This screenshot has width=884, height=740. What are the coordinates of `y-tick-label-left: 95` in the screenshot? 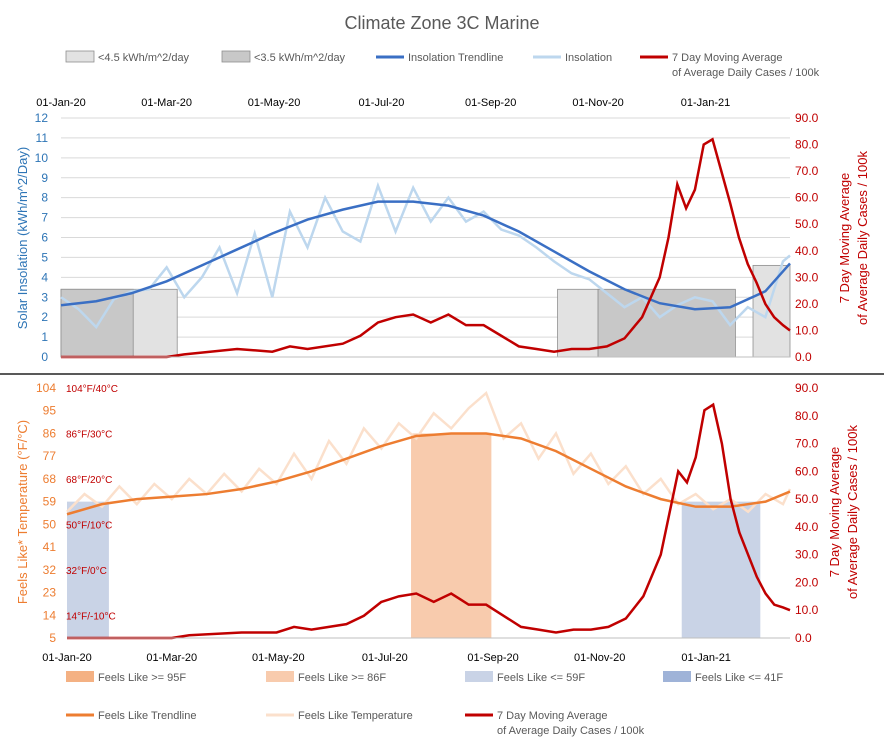 It's located at (50, 411).